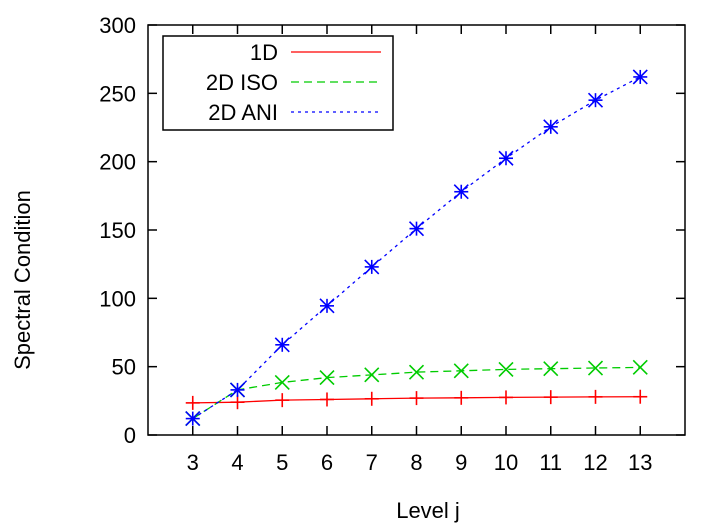 Image resolution: width=705 pixels, height=524 pixels. I want to click on y-tick-label: 0, so click(130, 435).